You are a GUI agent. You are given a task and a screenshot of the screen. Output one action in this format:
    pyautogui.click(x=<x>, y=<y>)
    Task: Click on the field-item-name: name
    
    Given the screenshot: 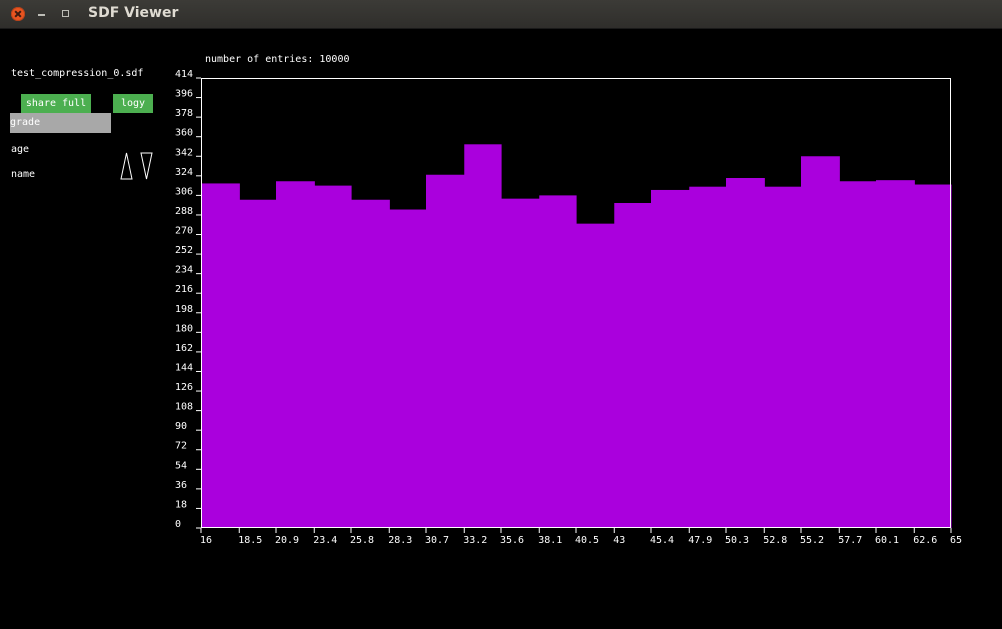 What is the action you would take?
    pyautogui.click(x=23, y=174)
    